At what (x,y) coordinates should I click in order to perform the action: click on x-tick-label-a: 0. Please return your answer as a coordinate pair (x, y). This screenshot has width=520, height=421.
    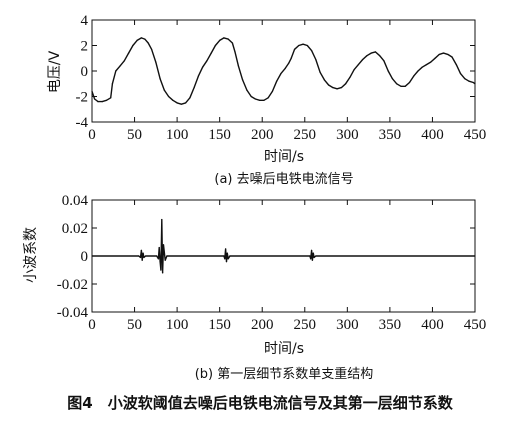
    Looking at the image, I should click on (92, 135).